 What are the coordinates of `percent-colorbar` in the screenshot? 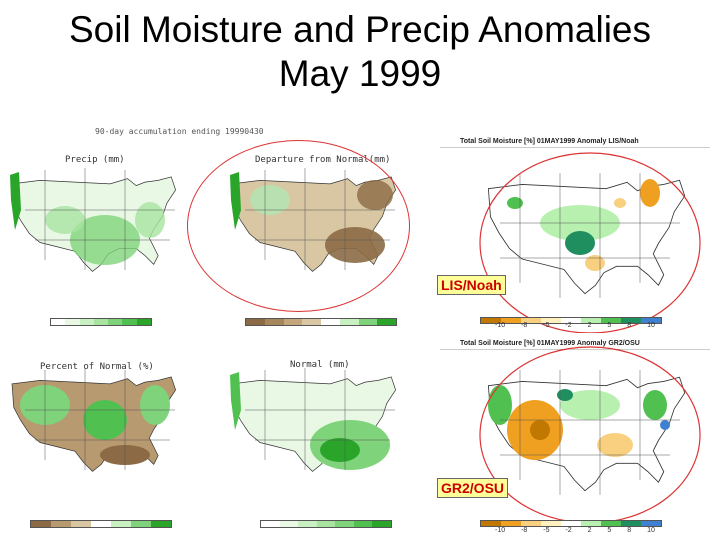 It's located at (101, 524).